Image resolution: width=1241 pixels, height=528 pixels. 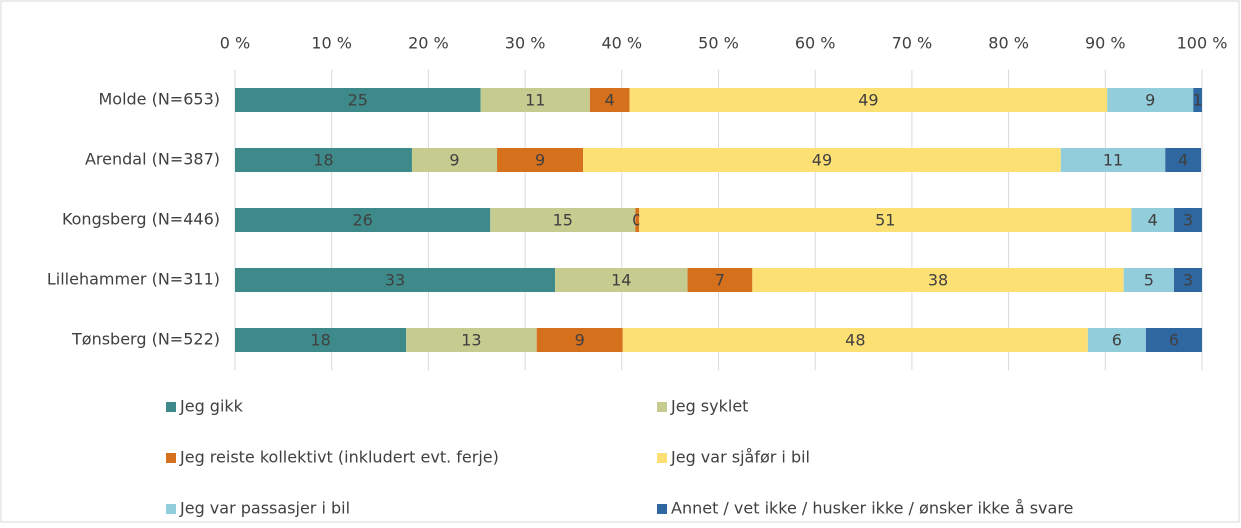 I want to click on data-label: 14, so click(x=621, y=280).